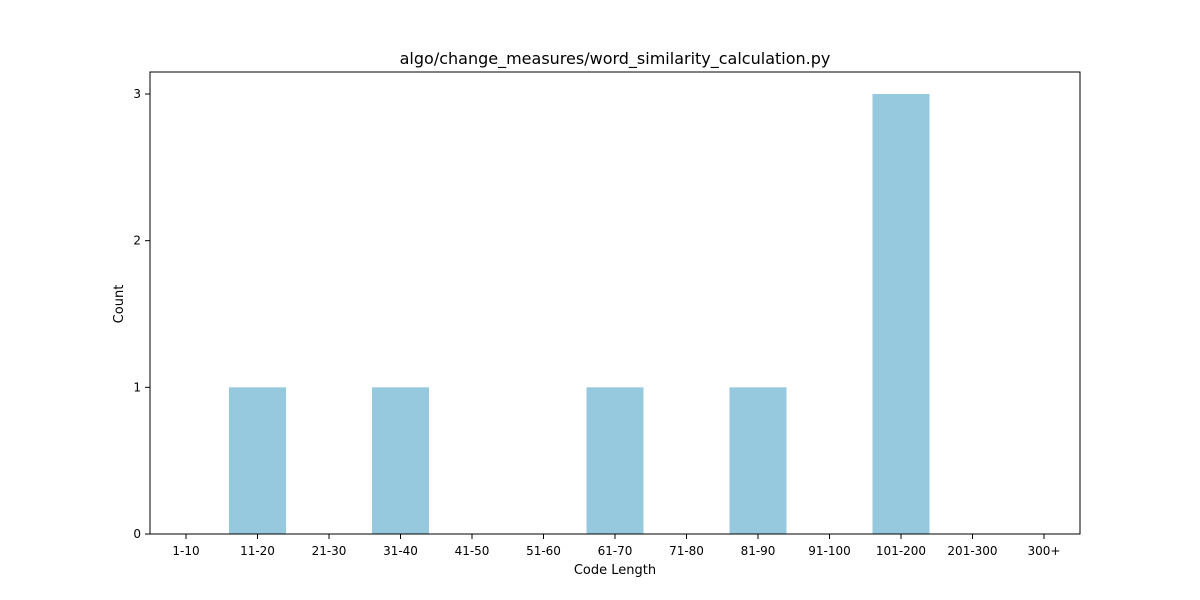 This screenshot has height=600, width=1200. I want to click on y-tick-label-1: 1, so click(137, 387).